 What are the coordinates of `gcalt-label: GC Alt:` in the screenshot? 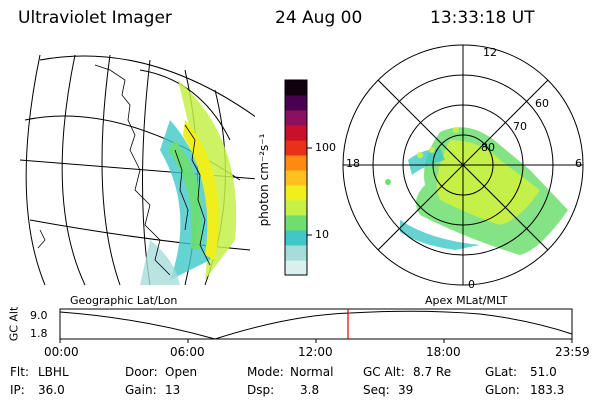 It's located at (384, 372).